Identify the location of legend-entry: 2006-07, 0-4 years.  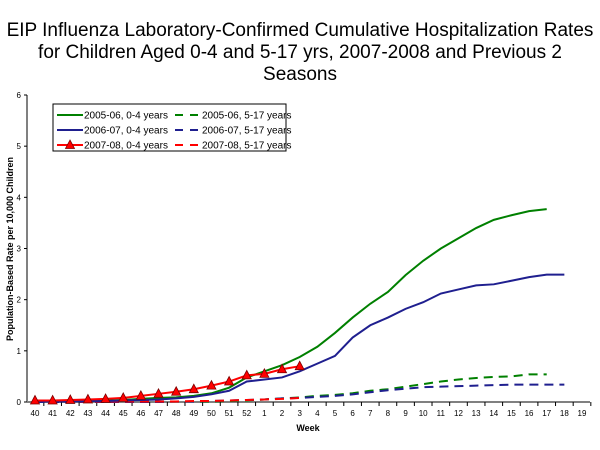
(126, 131).